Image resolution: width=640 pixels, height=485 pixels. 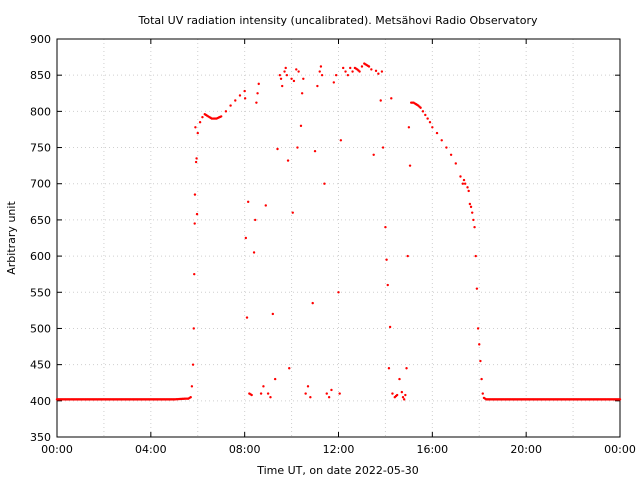 I want to click on x-tick-label: 00:00, so click(x=57, y=449).